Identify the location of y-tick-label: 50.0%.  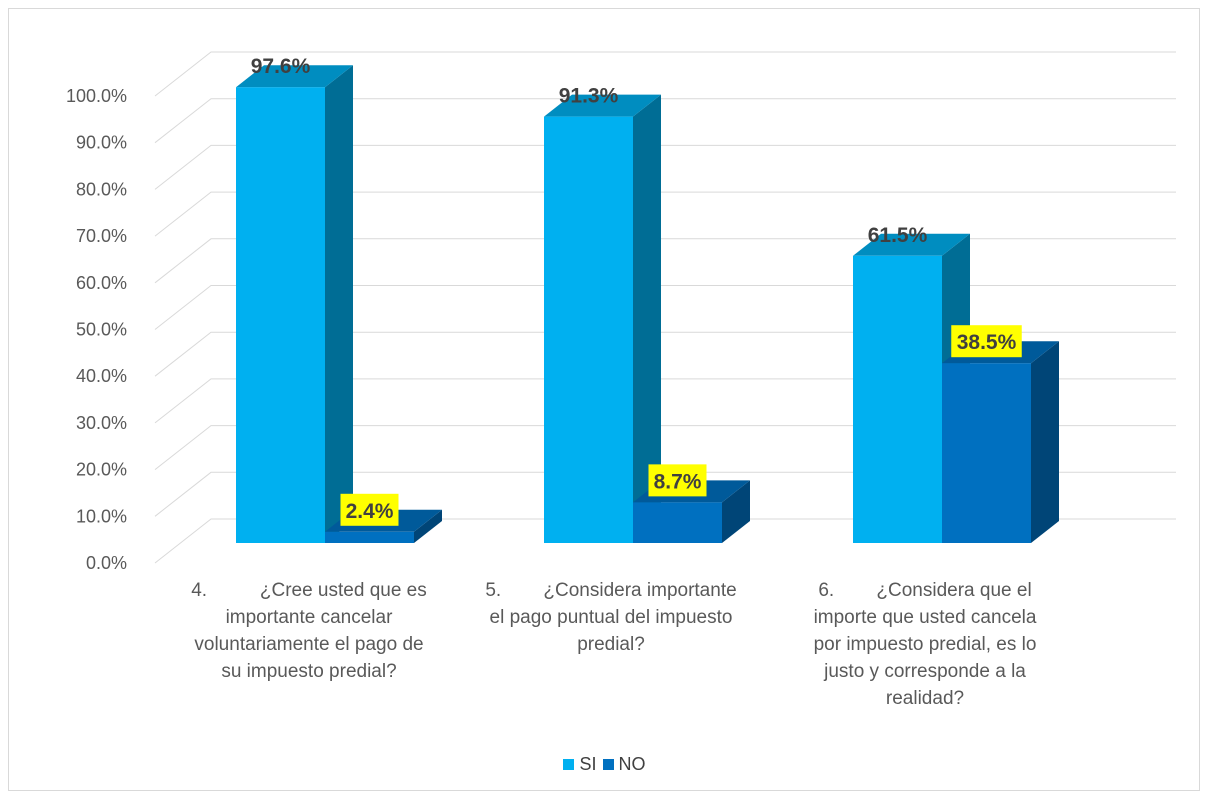
(101, 330).